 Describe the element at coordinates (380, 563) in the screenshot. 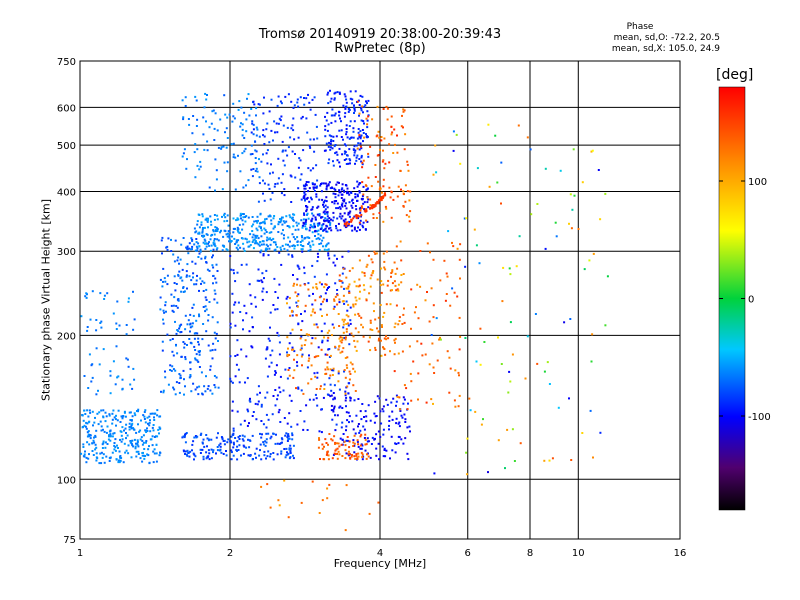

I see `x-axis-label: Frequency [MHz]` at that location.